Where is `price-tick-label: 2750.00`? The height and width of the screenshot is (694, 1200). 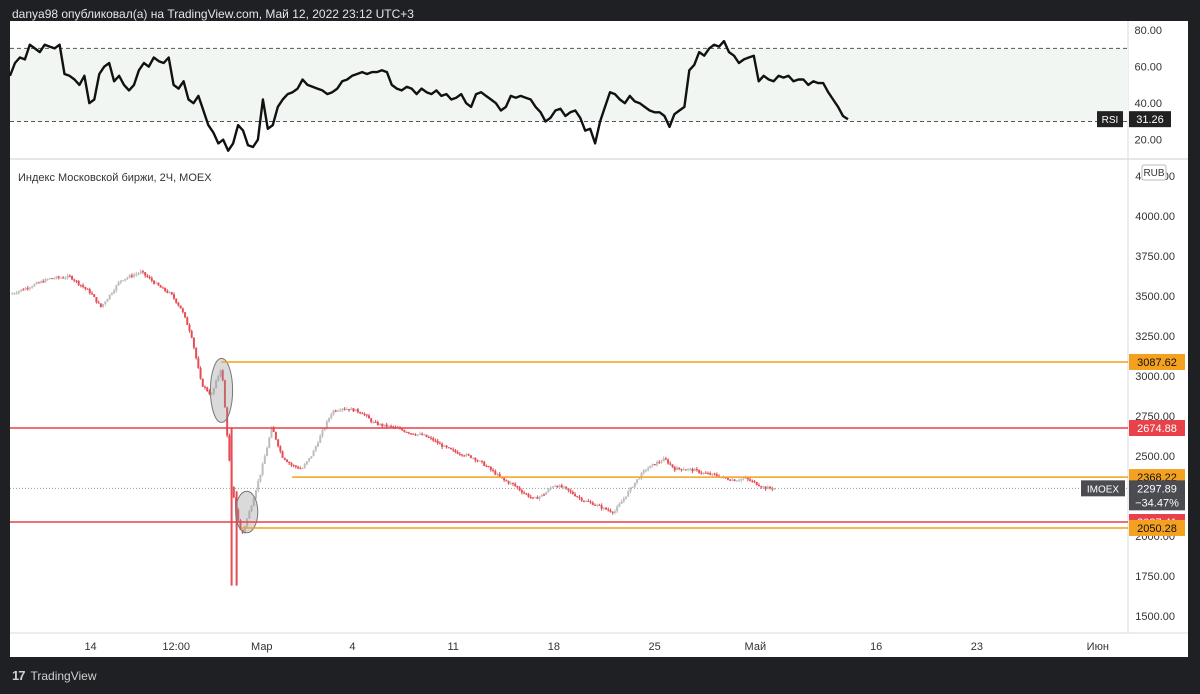 price-tick-label: 2750.00 is located at coordinates (1155, 417).